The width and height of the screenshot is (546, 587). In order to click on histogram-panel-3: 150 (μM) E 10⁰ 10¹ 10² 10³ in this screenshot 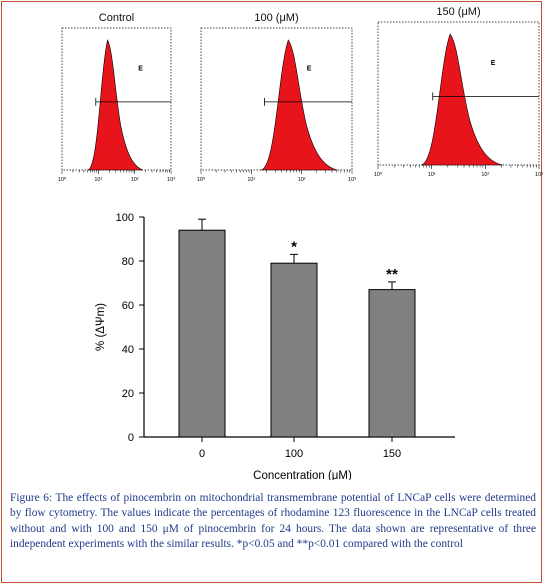, I will do `click(458, 92)`.